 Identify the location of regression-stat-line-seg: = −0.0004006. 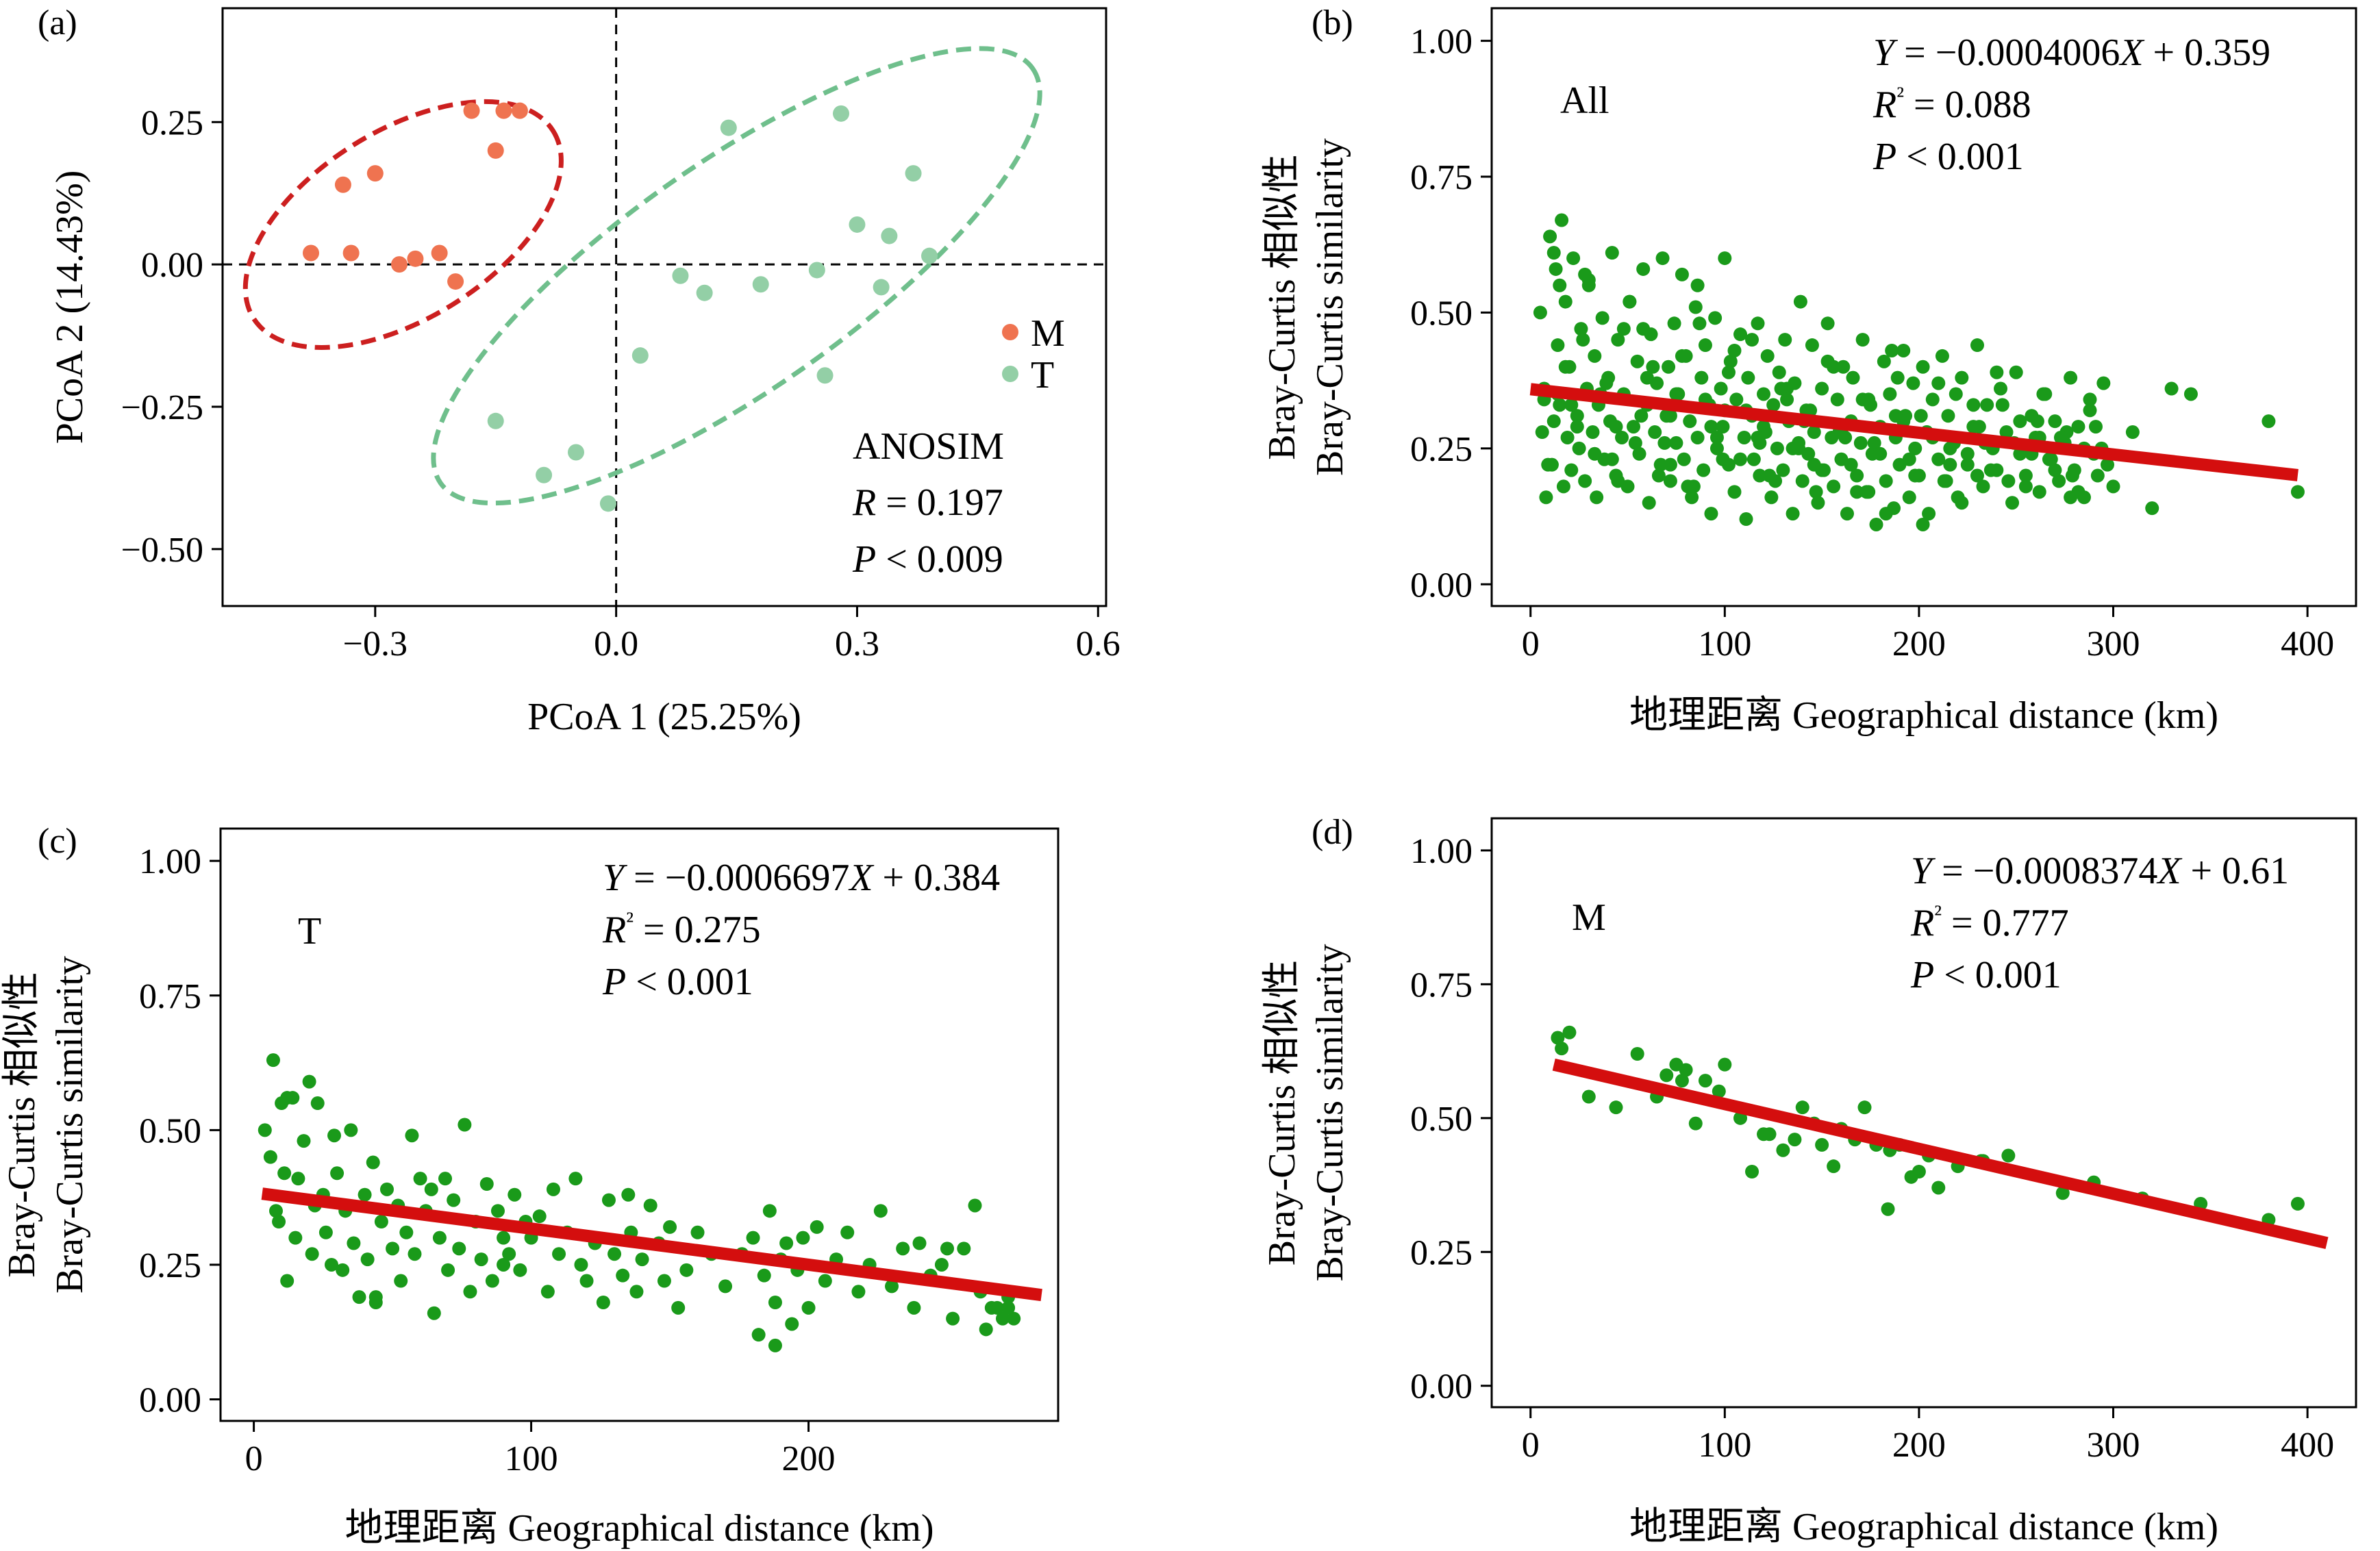
(2007, 52).